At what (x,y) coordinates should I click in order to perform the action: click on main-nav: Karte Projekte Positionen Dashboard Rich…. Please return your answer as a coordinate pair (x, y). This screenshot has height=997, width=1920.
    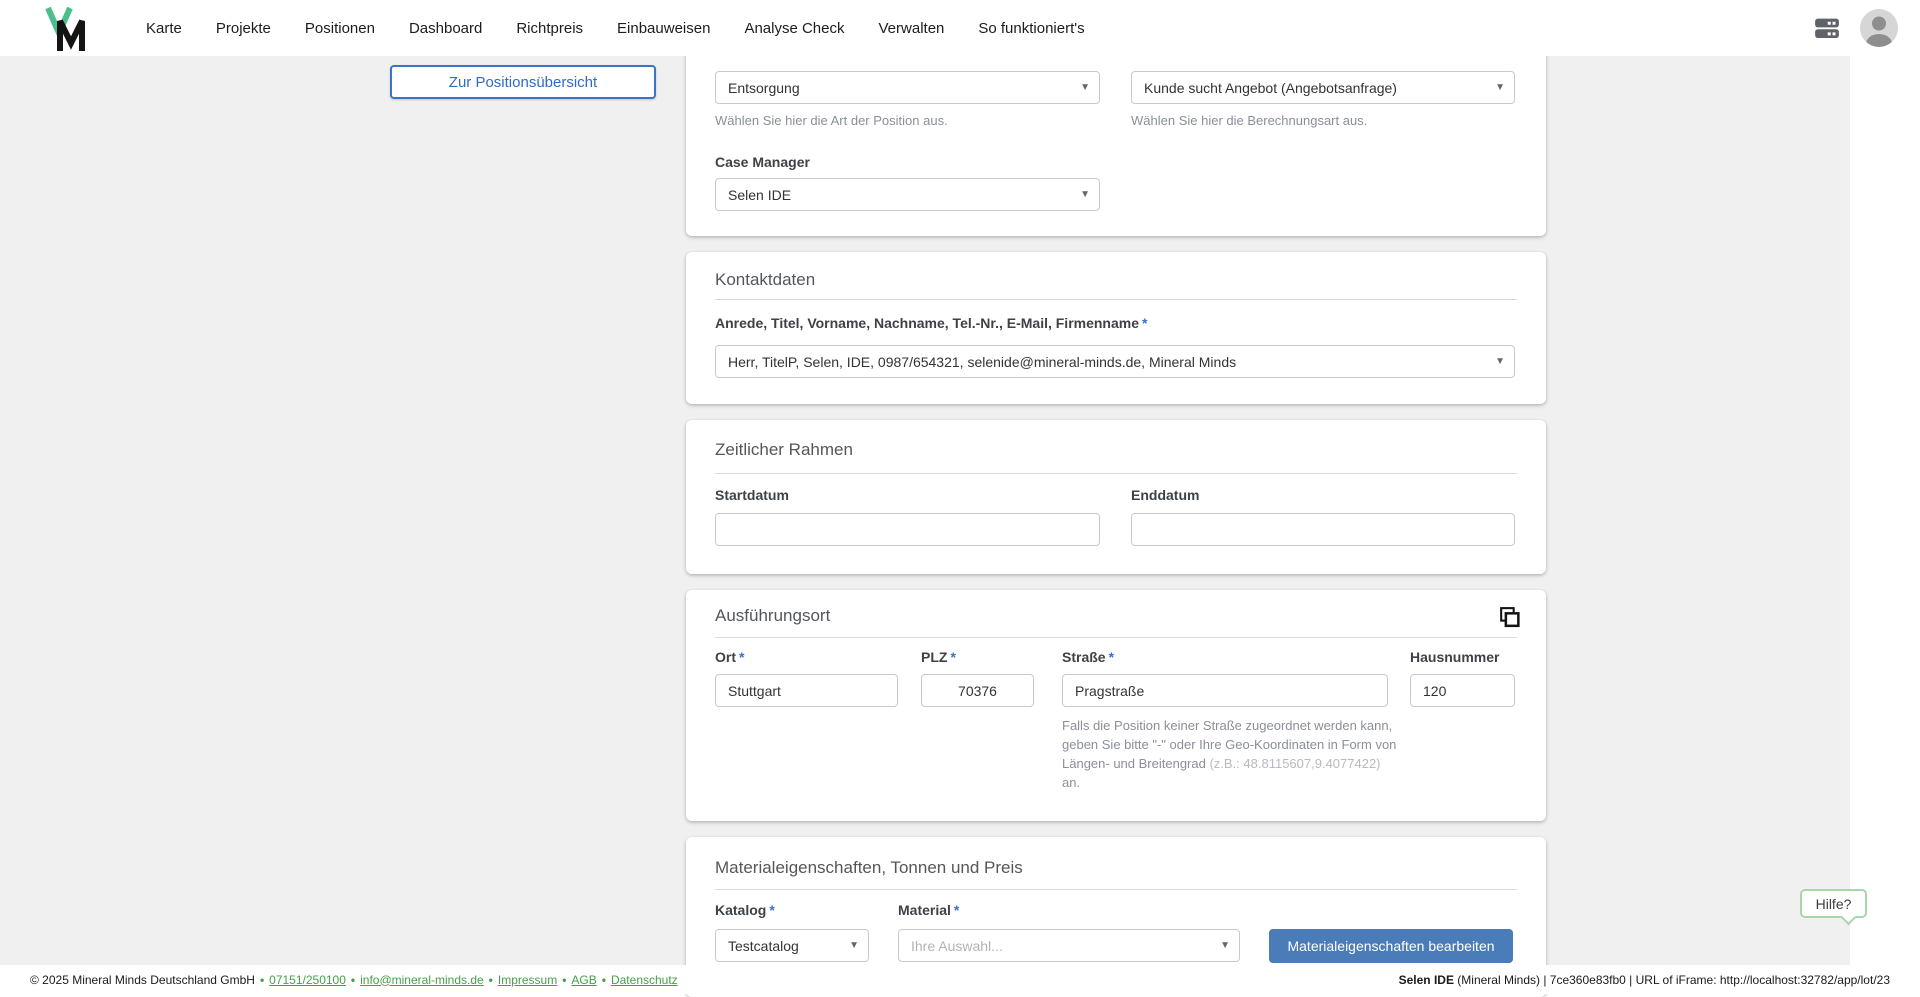
    Looking at the image, I should click on (615, 28).